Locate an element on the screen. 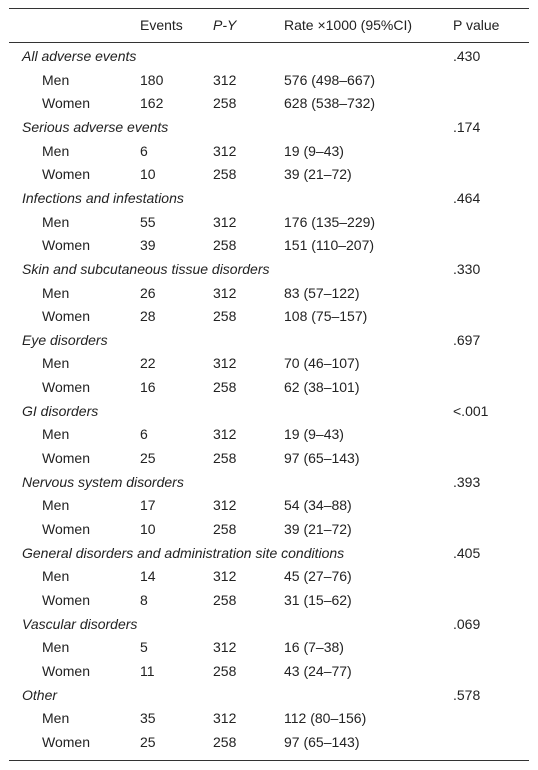 The height and width of the screenshot is (770, 538). group-title: Eye disorders is located at coordinates (65, 339).